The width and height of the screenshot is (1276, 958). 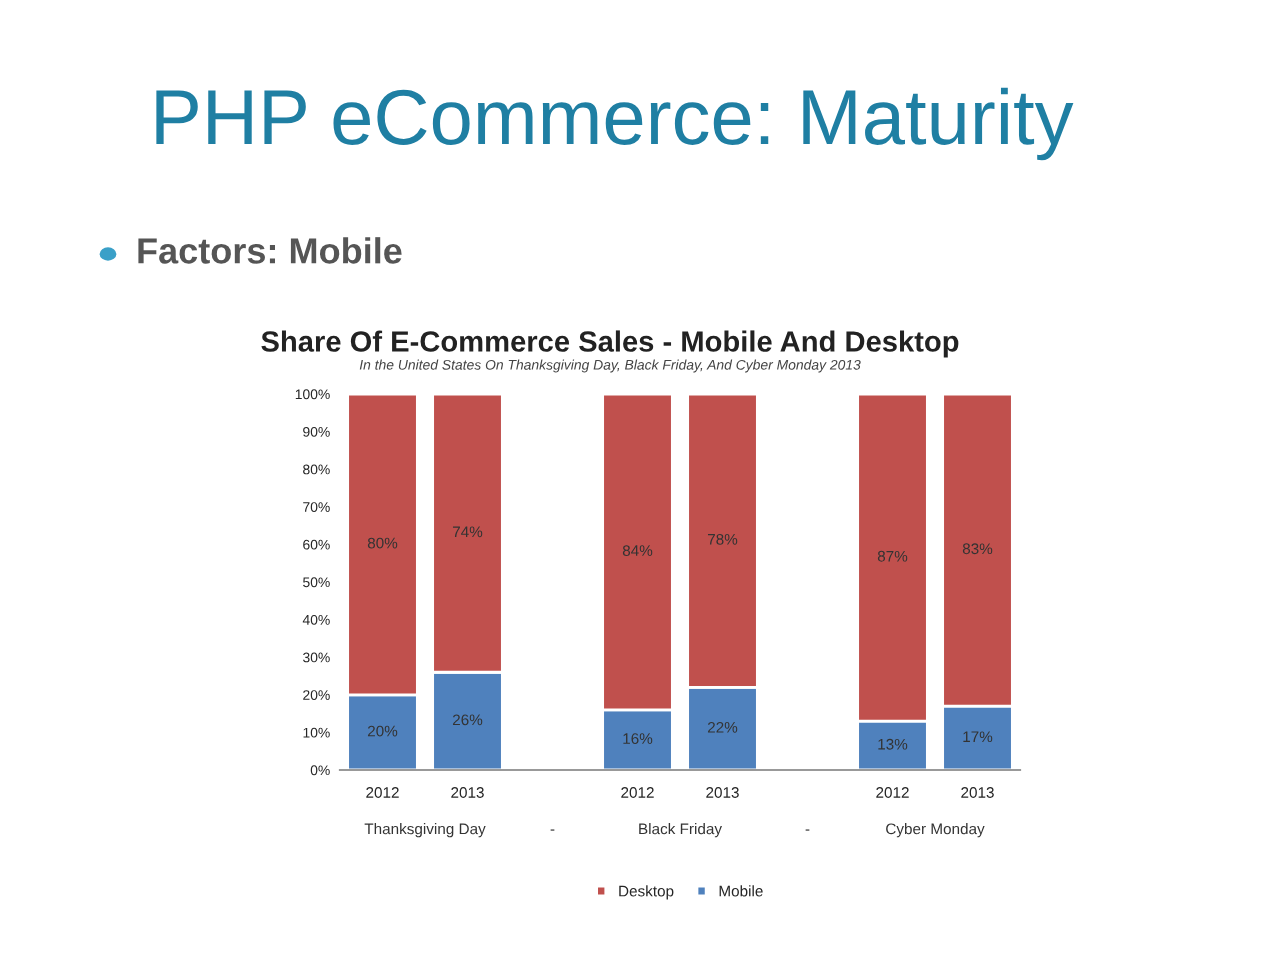 I want to click on text: PHP eCommerce: Maturity, so click(x=615, y=124).